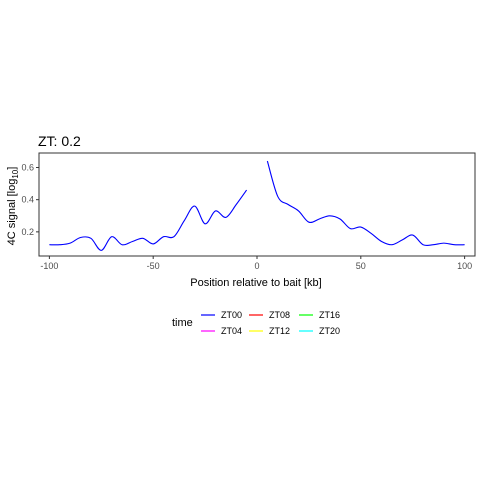 The image size is (480, 480). Describe the element at coordinates (59, 141) in the screenshot. I see `chart-title: ZT: 0.2` at that location.